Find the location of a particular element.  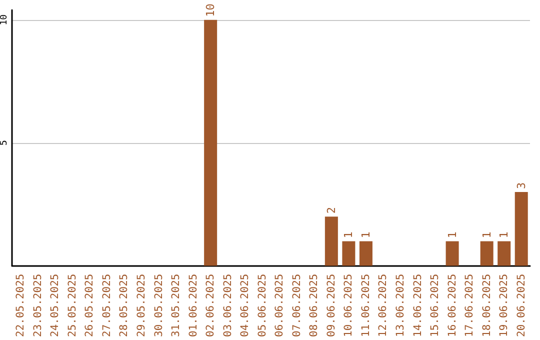

x-tick-label: 19.06.2025 is located at coordinates (504, 306).